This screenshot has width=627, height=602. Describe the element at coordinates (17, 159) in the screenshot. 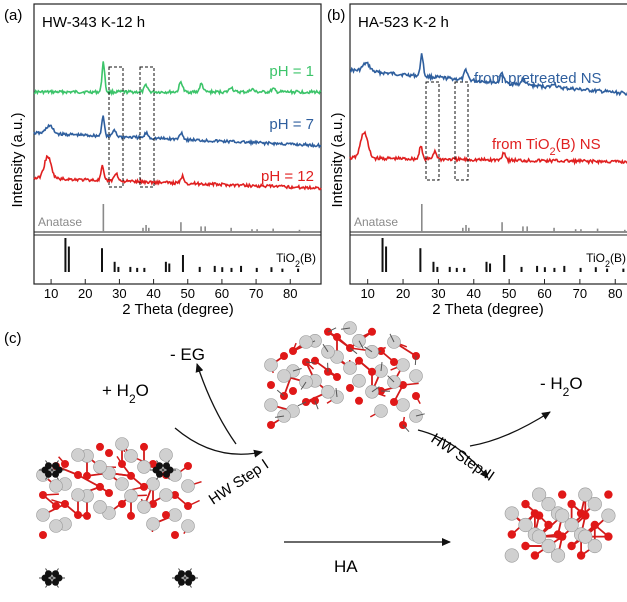

I see `panel-a-ylabel: Intensity (a.u.)` at that location.